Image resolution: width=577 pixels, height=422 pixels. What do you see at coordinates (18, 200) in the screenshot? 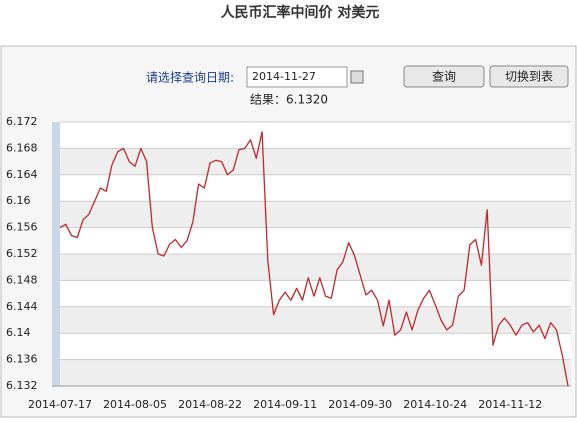
I see `y-tick-label: 6.16` at bounding box center [18, 200].